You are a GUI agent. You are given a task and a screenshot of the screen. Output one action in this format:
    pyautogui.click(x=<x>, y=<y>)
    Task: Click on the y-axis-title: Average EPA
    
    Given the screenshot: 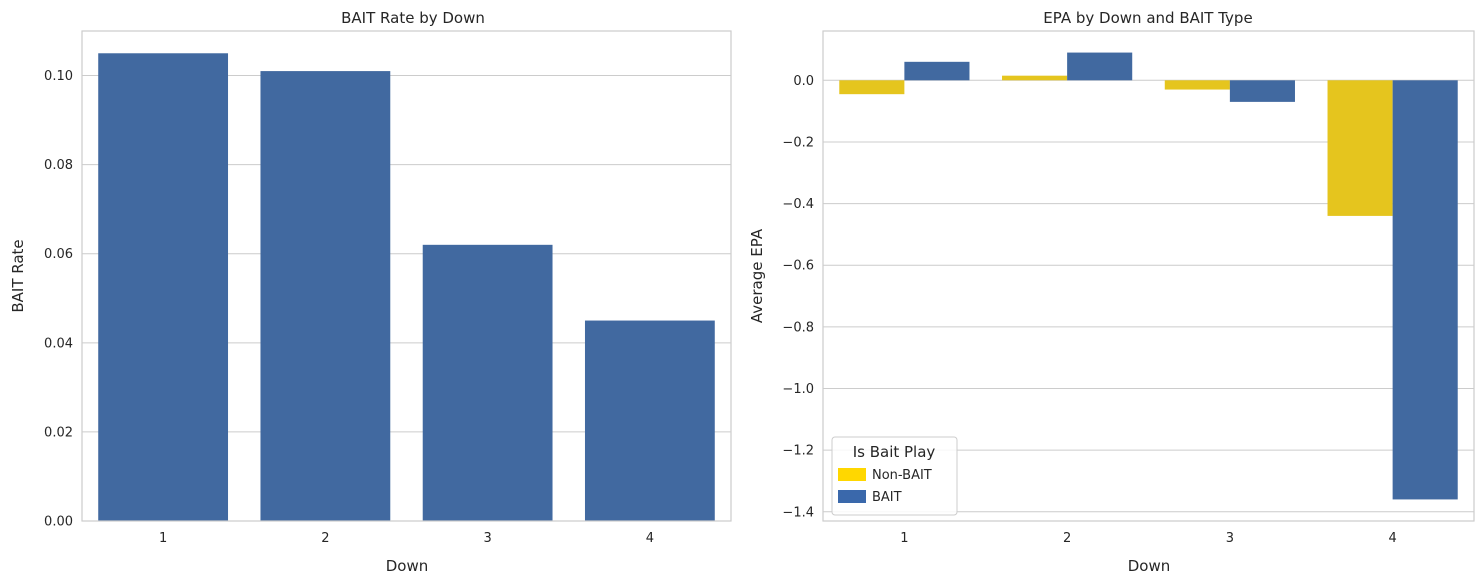 What is the action you would take?
    pyautogui.click(x=757, y=275)
    